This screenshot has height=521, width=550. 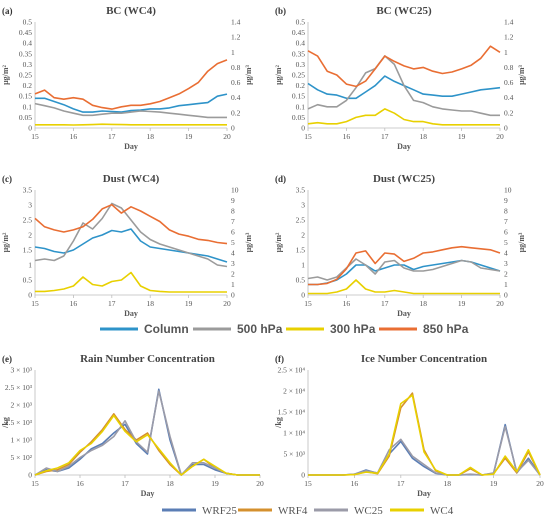 I want to click on legend: WRF25 WRF4 WC25 WC4, so click(x=308, y=511).